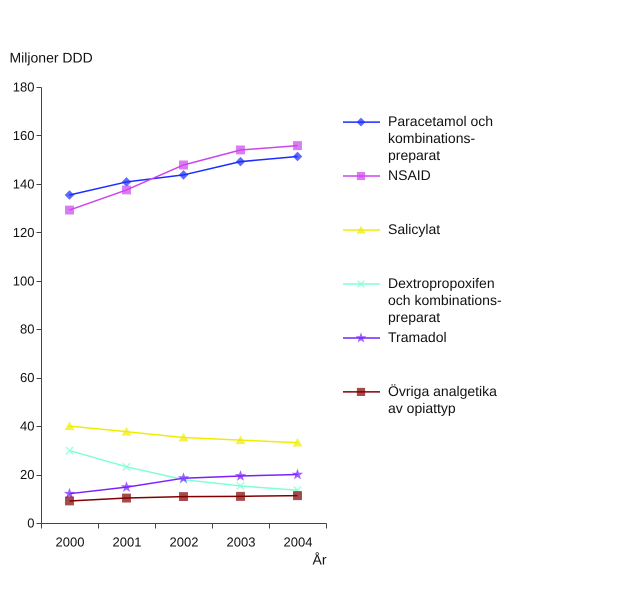 Image resolution: width=638 pixels, height=613 pixels. I want to click on y-tick-label: 80, so click(27, 329).